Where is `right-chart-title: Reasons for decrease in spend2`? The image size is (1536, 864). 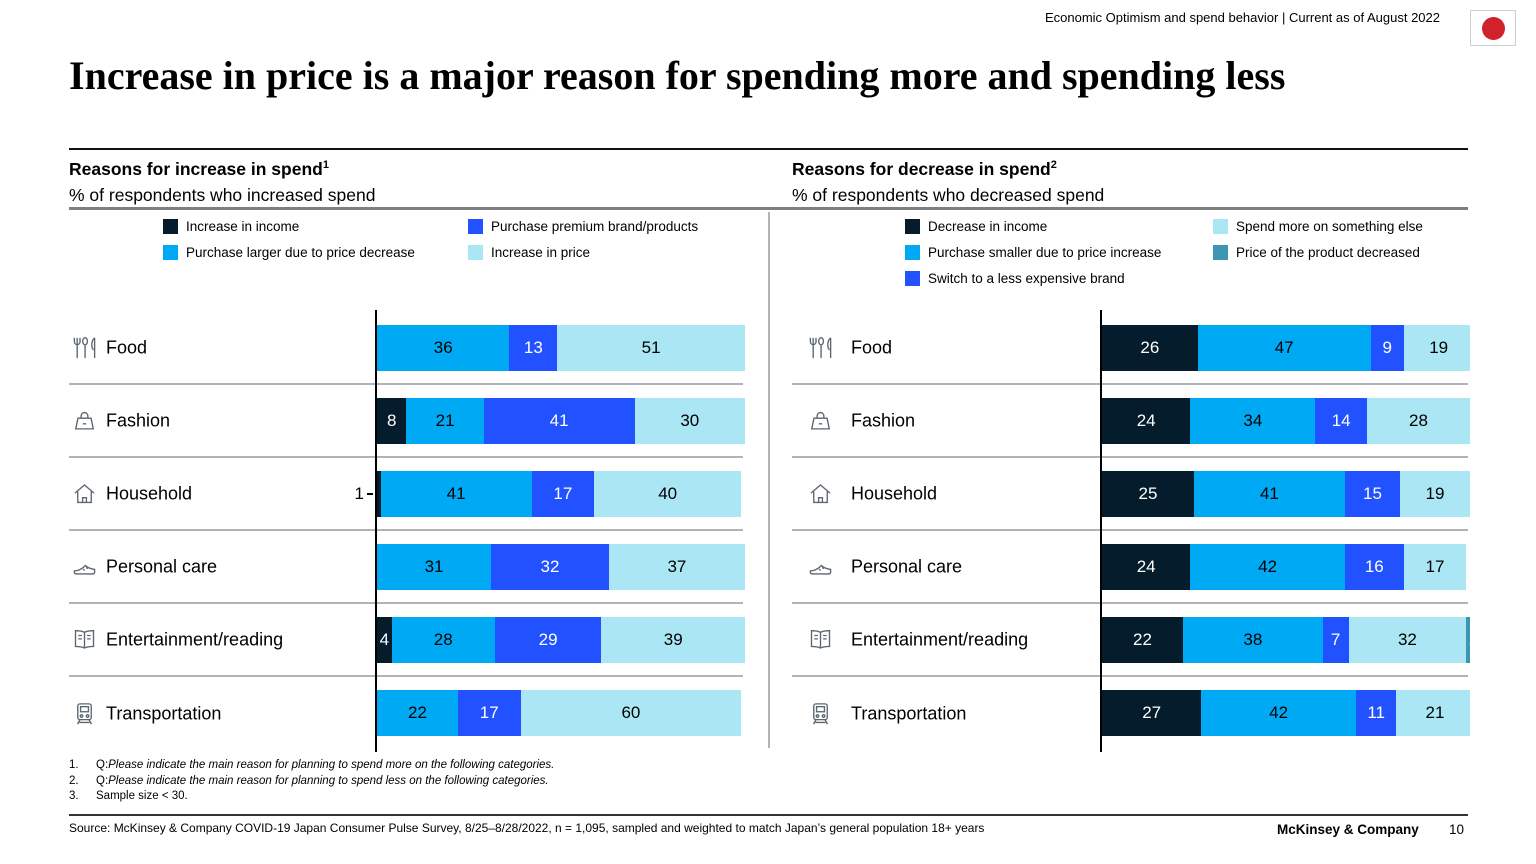 right-chart-title: Reasons for decrease in spend2 is located at coordinates (924, 168).